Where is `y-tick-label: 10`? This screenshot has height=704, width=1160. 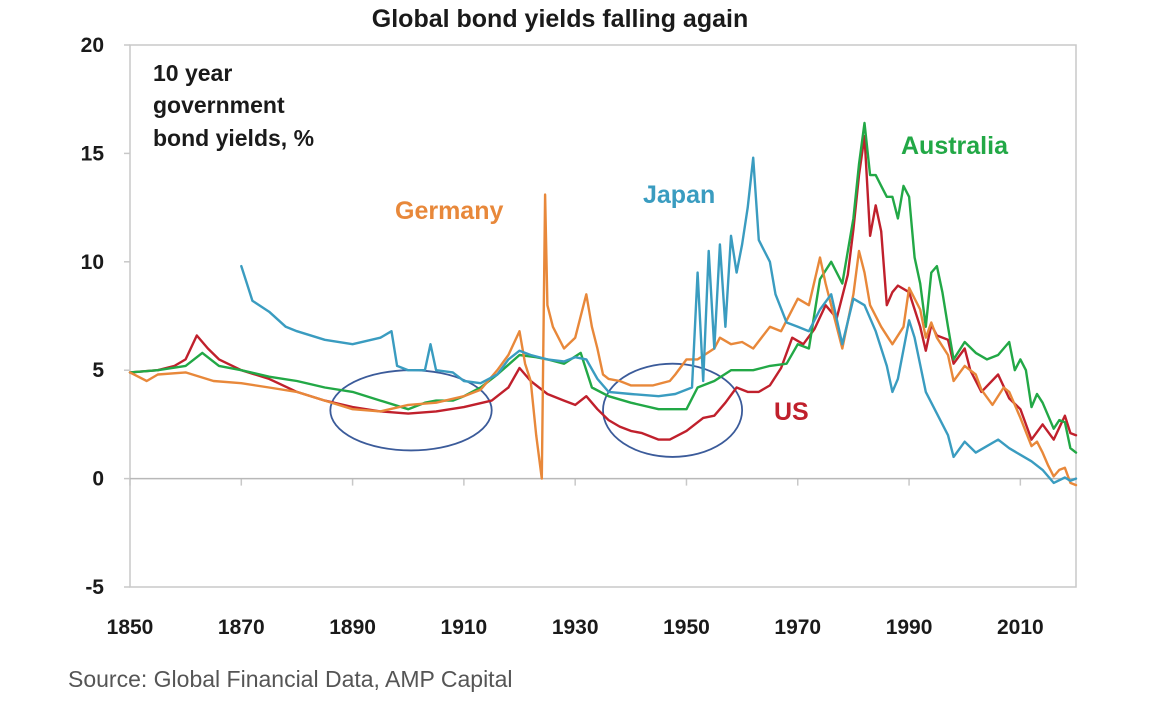
y-tick-label: 10 is located at coordinates (92, 262).